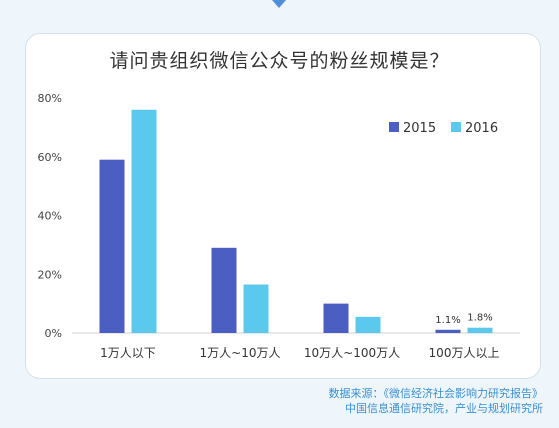 Image resolution: width=559 pixels, height=428 pixels. Describe the element at coordinates (464, 353) in the screenshot. I see `x-tick-label: 100万人以上` at that location.